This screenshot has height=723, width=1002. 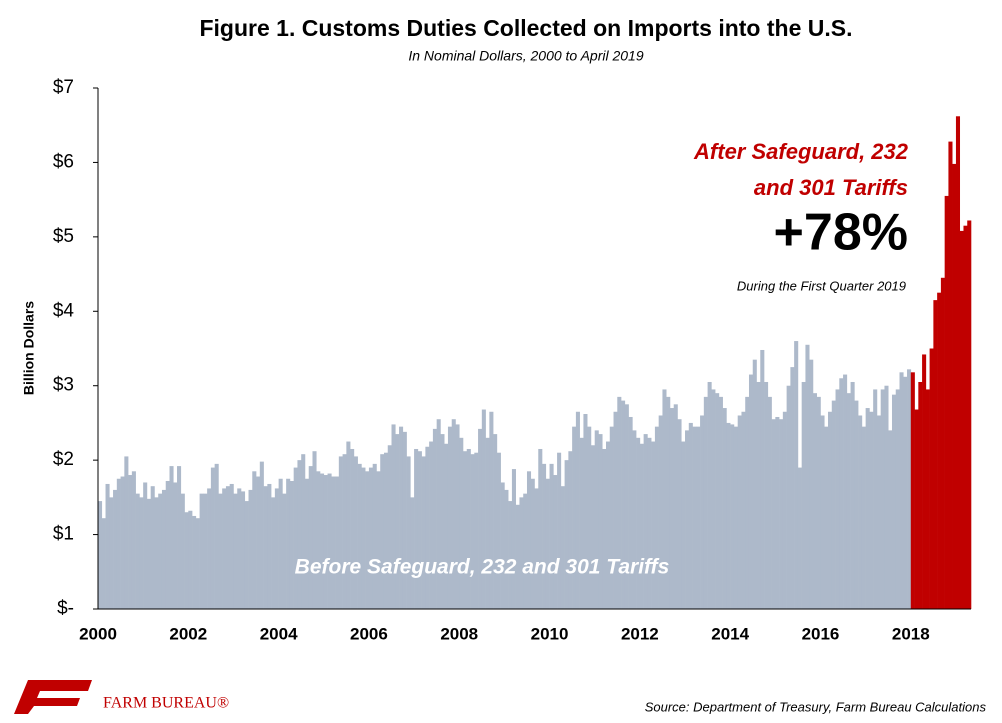 I want to click on annotation: and 301 Tariffs, so click(x=831, y=187).